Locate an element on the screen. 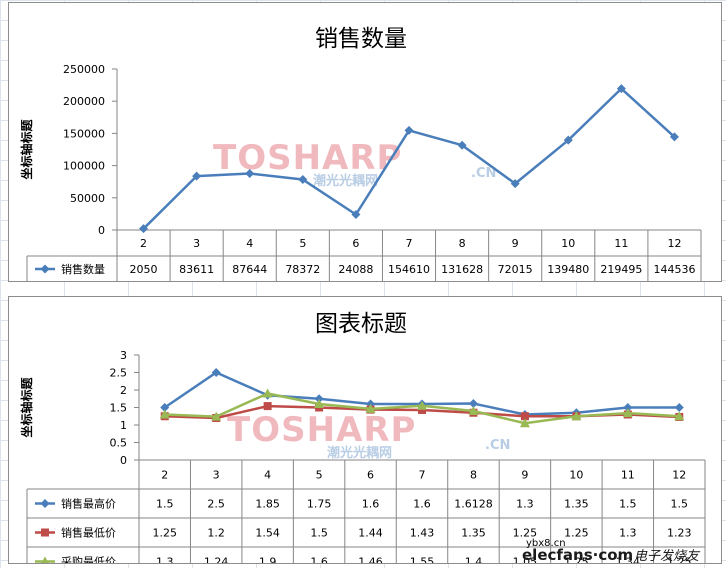 This screenshot has width=726, height=568. data-table-value: 144536 is located at coordinates (674, 269).